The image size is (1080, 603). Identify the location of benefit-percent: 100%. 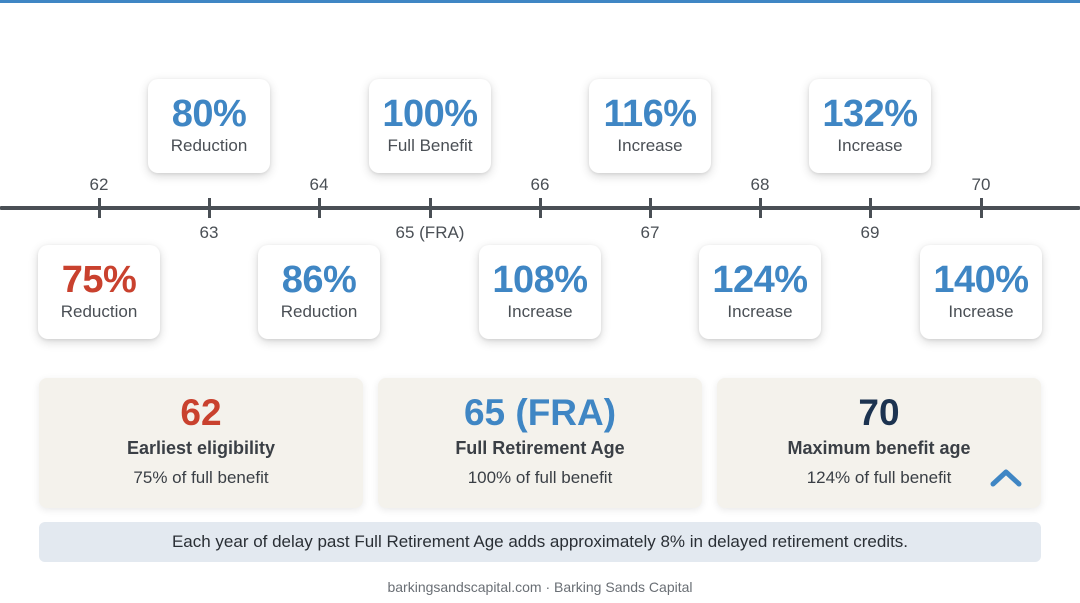
(430, 114).